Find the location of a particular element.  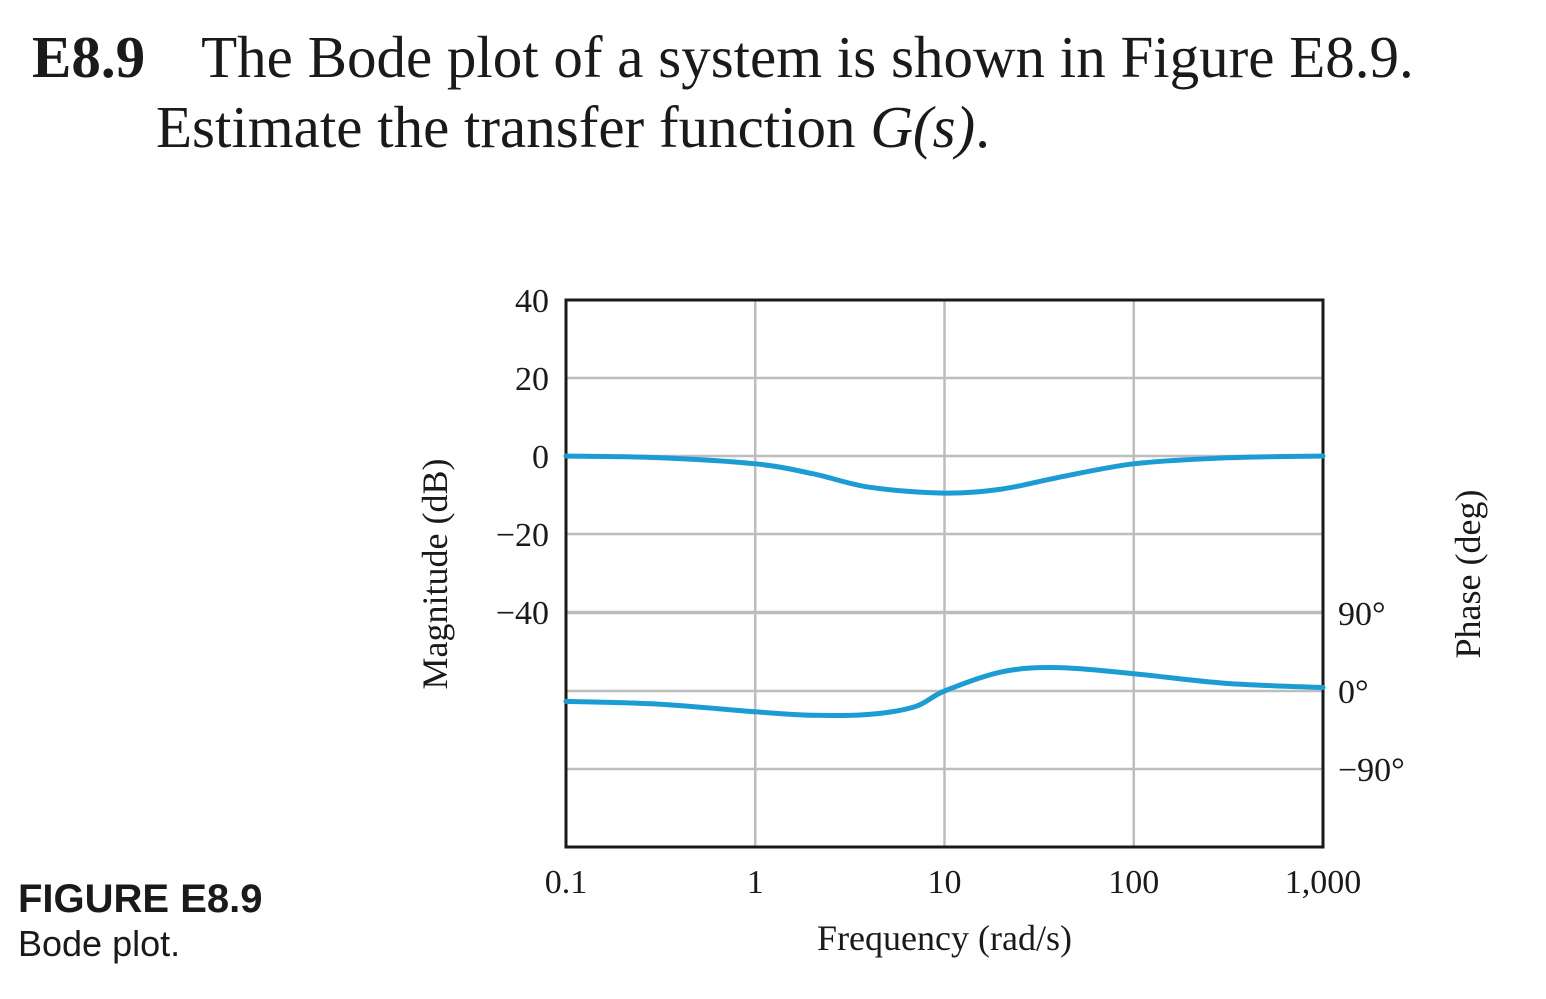

frequency-tick-label: 0.1 is located at coordinates (566, 882).